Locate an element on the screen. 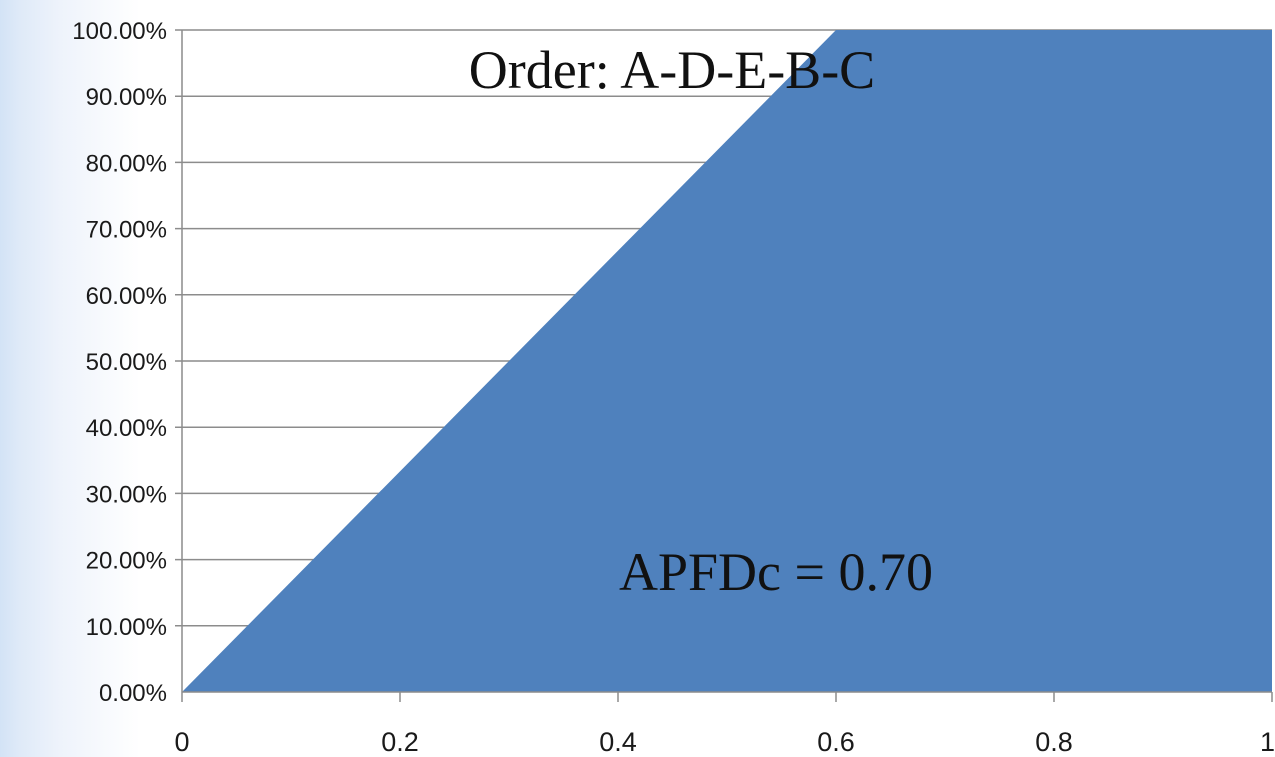  y-tick-label: 70.00% is located at coordinates (126, 230).